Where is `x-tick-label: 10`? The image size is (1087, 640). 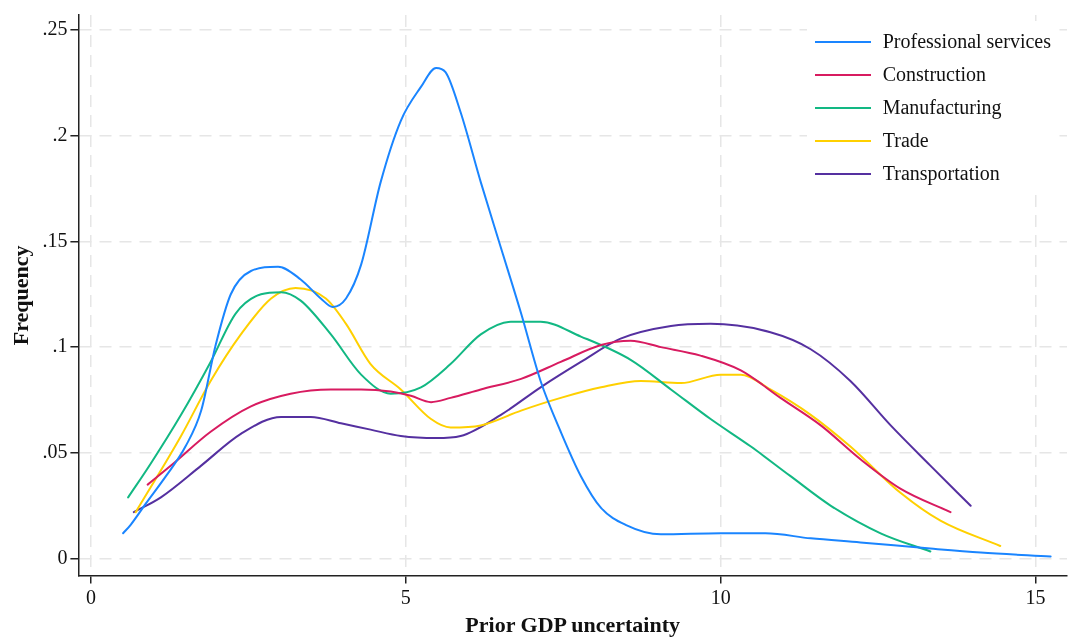 x-tick-label: 10 is located at coordinates (720, 596).